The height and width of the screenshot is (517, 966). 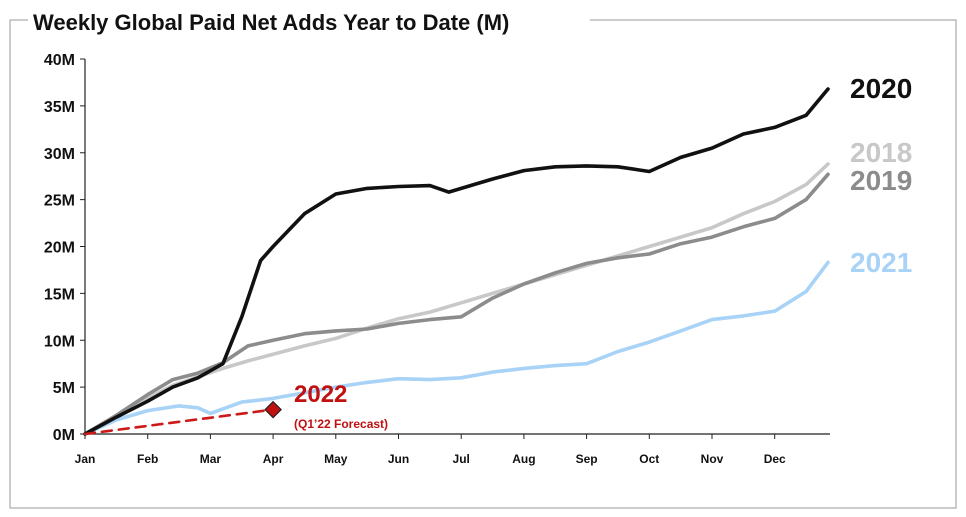 What do you see at coordinates (881, 180) in the screenshot?
I see `series-label-2019: 2019` at bounding box center [881, 180].